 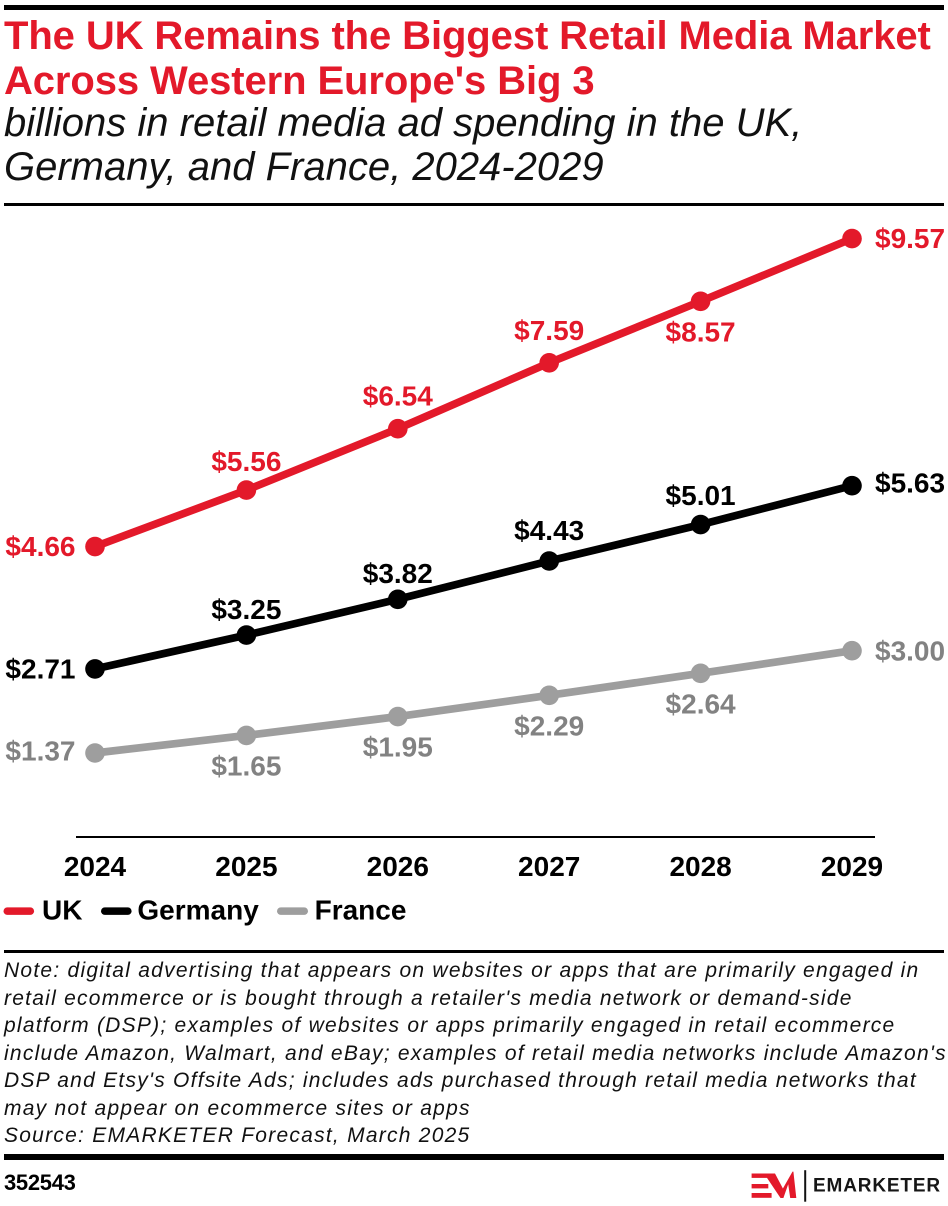 What do you see at coordinates (549, 530) in the screenshot?
I see `svg-text: $4.43` at bounding box center [549, 530].